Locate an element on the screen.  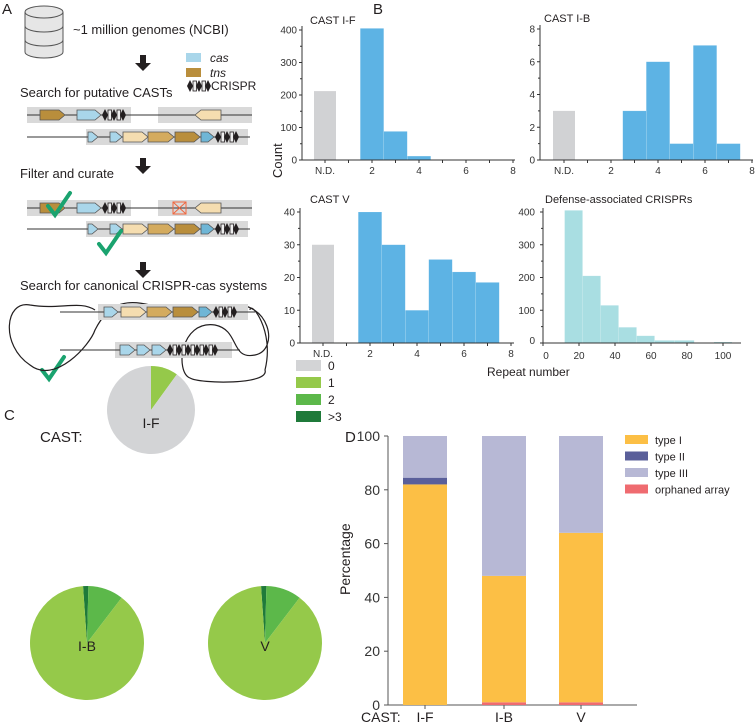
legend-label: orphaned array is located at coordinates (692, 491).